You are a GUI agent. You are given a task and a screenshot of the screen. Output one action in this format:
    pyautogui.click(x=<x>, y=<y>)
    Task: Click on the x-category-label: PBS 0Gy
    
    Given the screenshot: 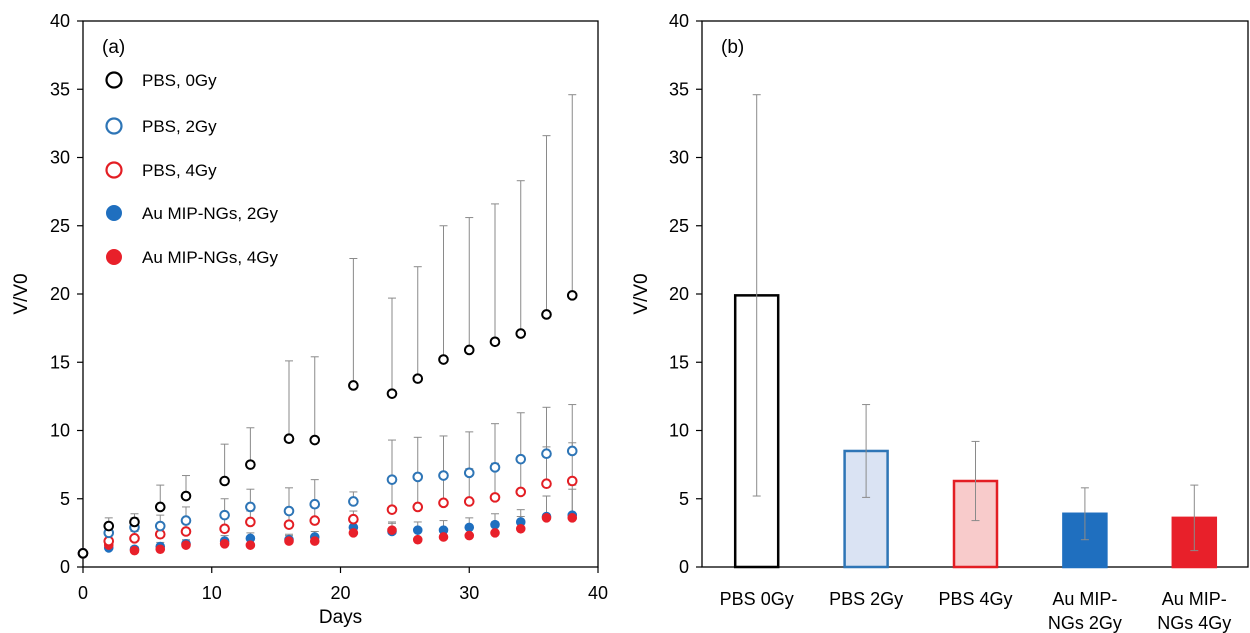 What is the action you would take?
    pyautogui.click(x=757, y=599)
    